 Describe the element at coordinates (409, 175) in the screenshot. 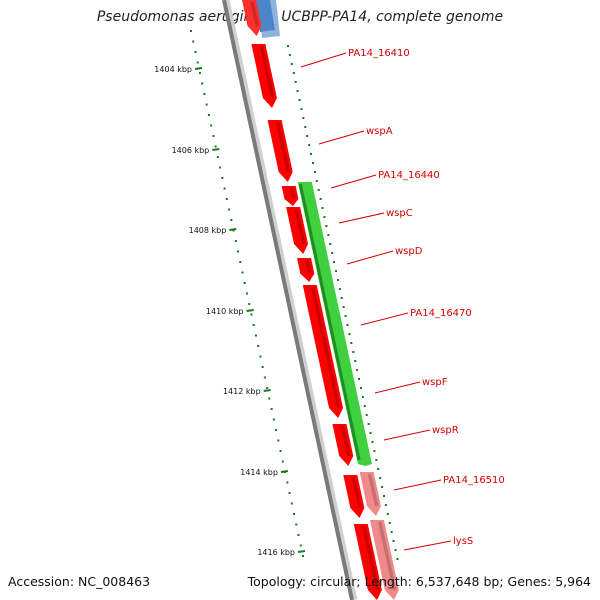

I see `gene-label: PA14_16440` at that location.